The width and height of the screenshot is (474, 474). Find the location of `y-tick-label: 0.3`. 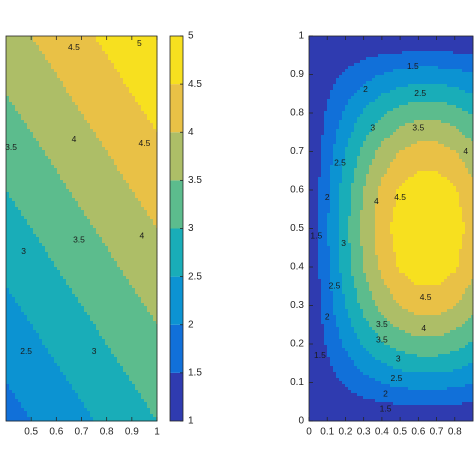

y-tick-label: 0.3 is located at coordinates (297, 305).